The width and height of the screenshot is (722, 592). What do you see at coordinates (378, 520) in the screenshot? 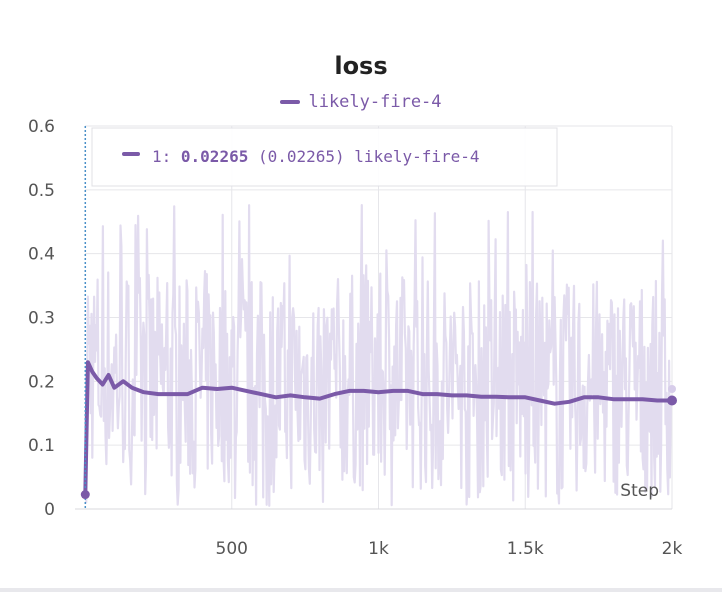
I see `x-axis: 500 1k 1.5k 2k Step` at bounding box center [378, 520].